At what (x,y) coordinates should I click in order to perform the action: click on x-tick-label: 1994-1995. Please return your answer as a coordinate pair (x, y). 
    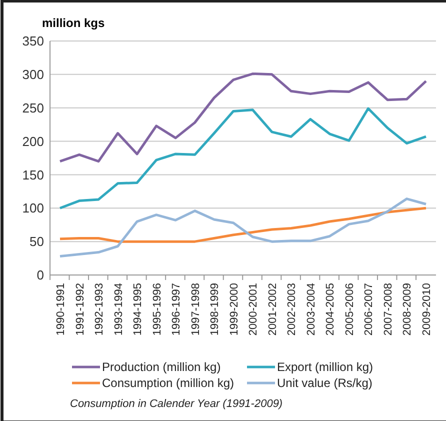
    Looking at the image, I should click on (138, 309).